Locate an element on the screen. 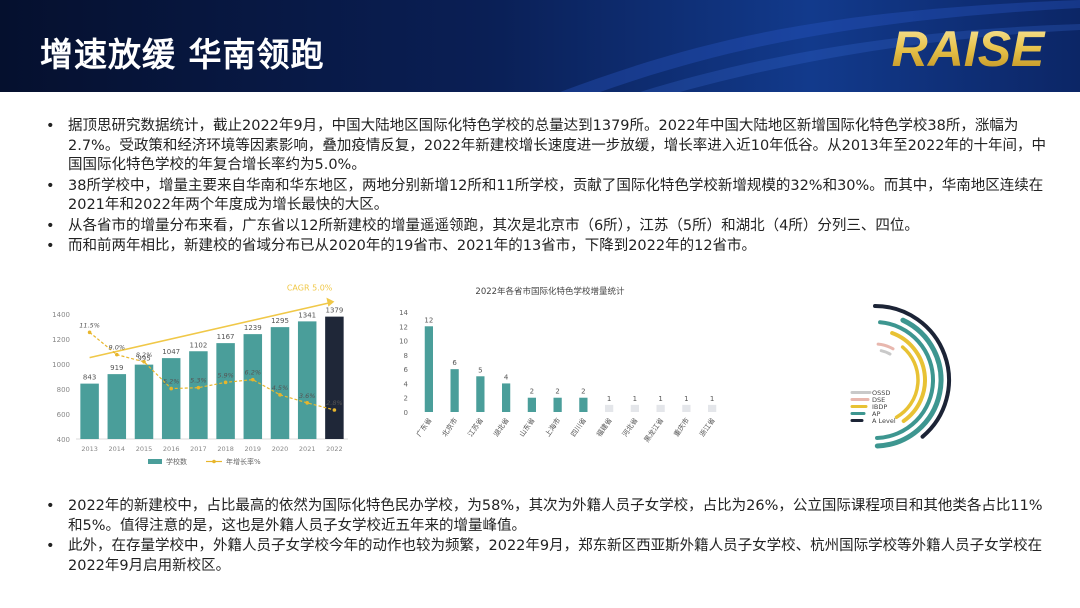 The height and width of the screenshot is (608, 1080). x-tick-label: 2016 is located at coordinates (171, 449).